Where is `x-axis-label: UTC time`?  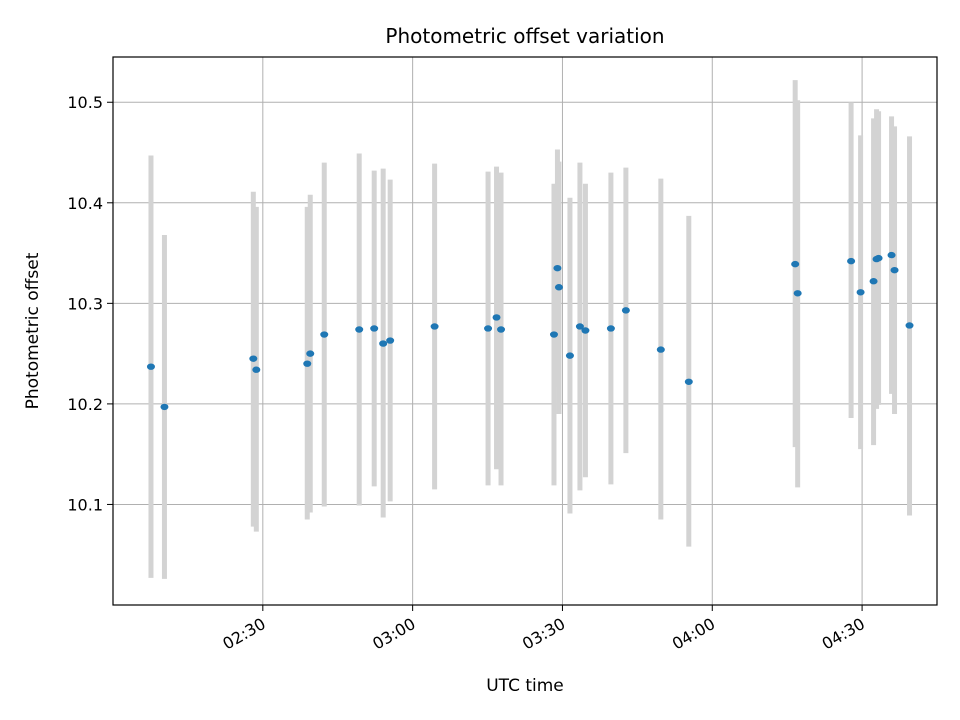 x-axis-label: UTC time is located at coordinates (525, 686).